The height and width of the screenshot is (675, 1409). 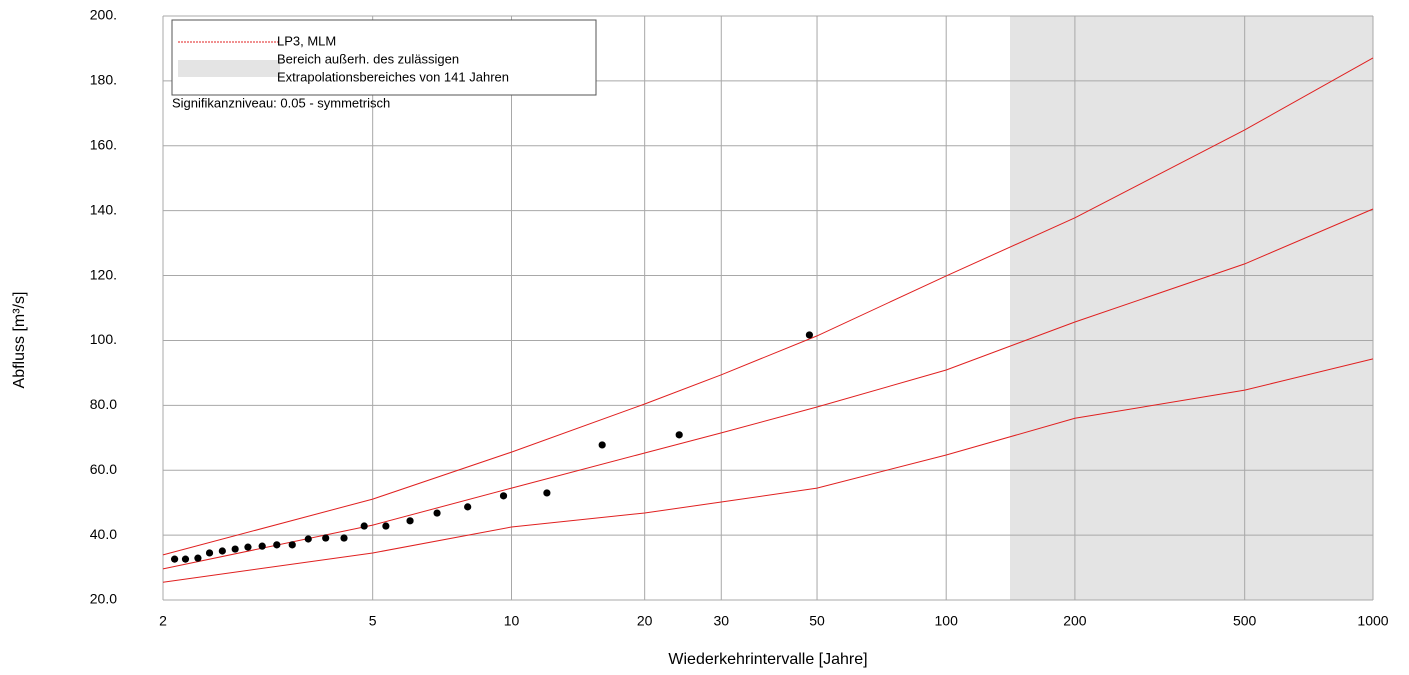 I want to click on y-tick-label: 20.0, so click(x=103, y=599).